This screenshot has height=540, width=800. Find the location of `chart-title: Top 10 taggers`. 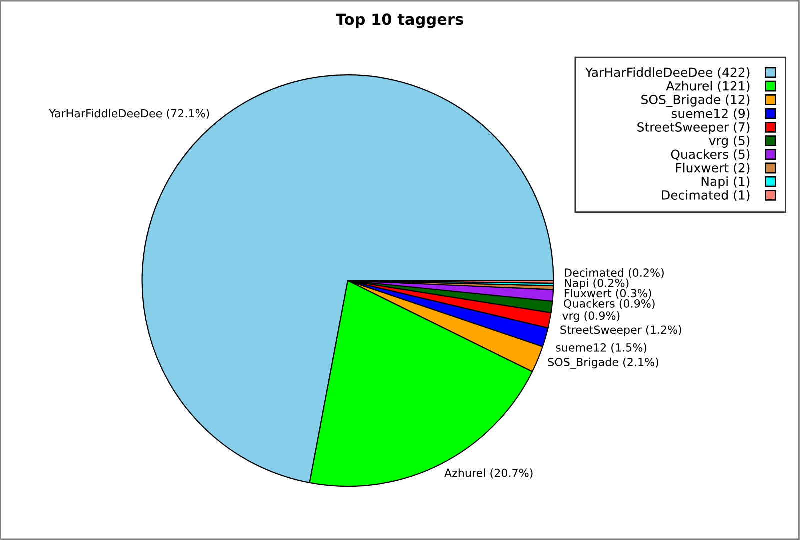

chart-title: Top 10 taggers is located at coordinates (400, 21).